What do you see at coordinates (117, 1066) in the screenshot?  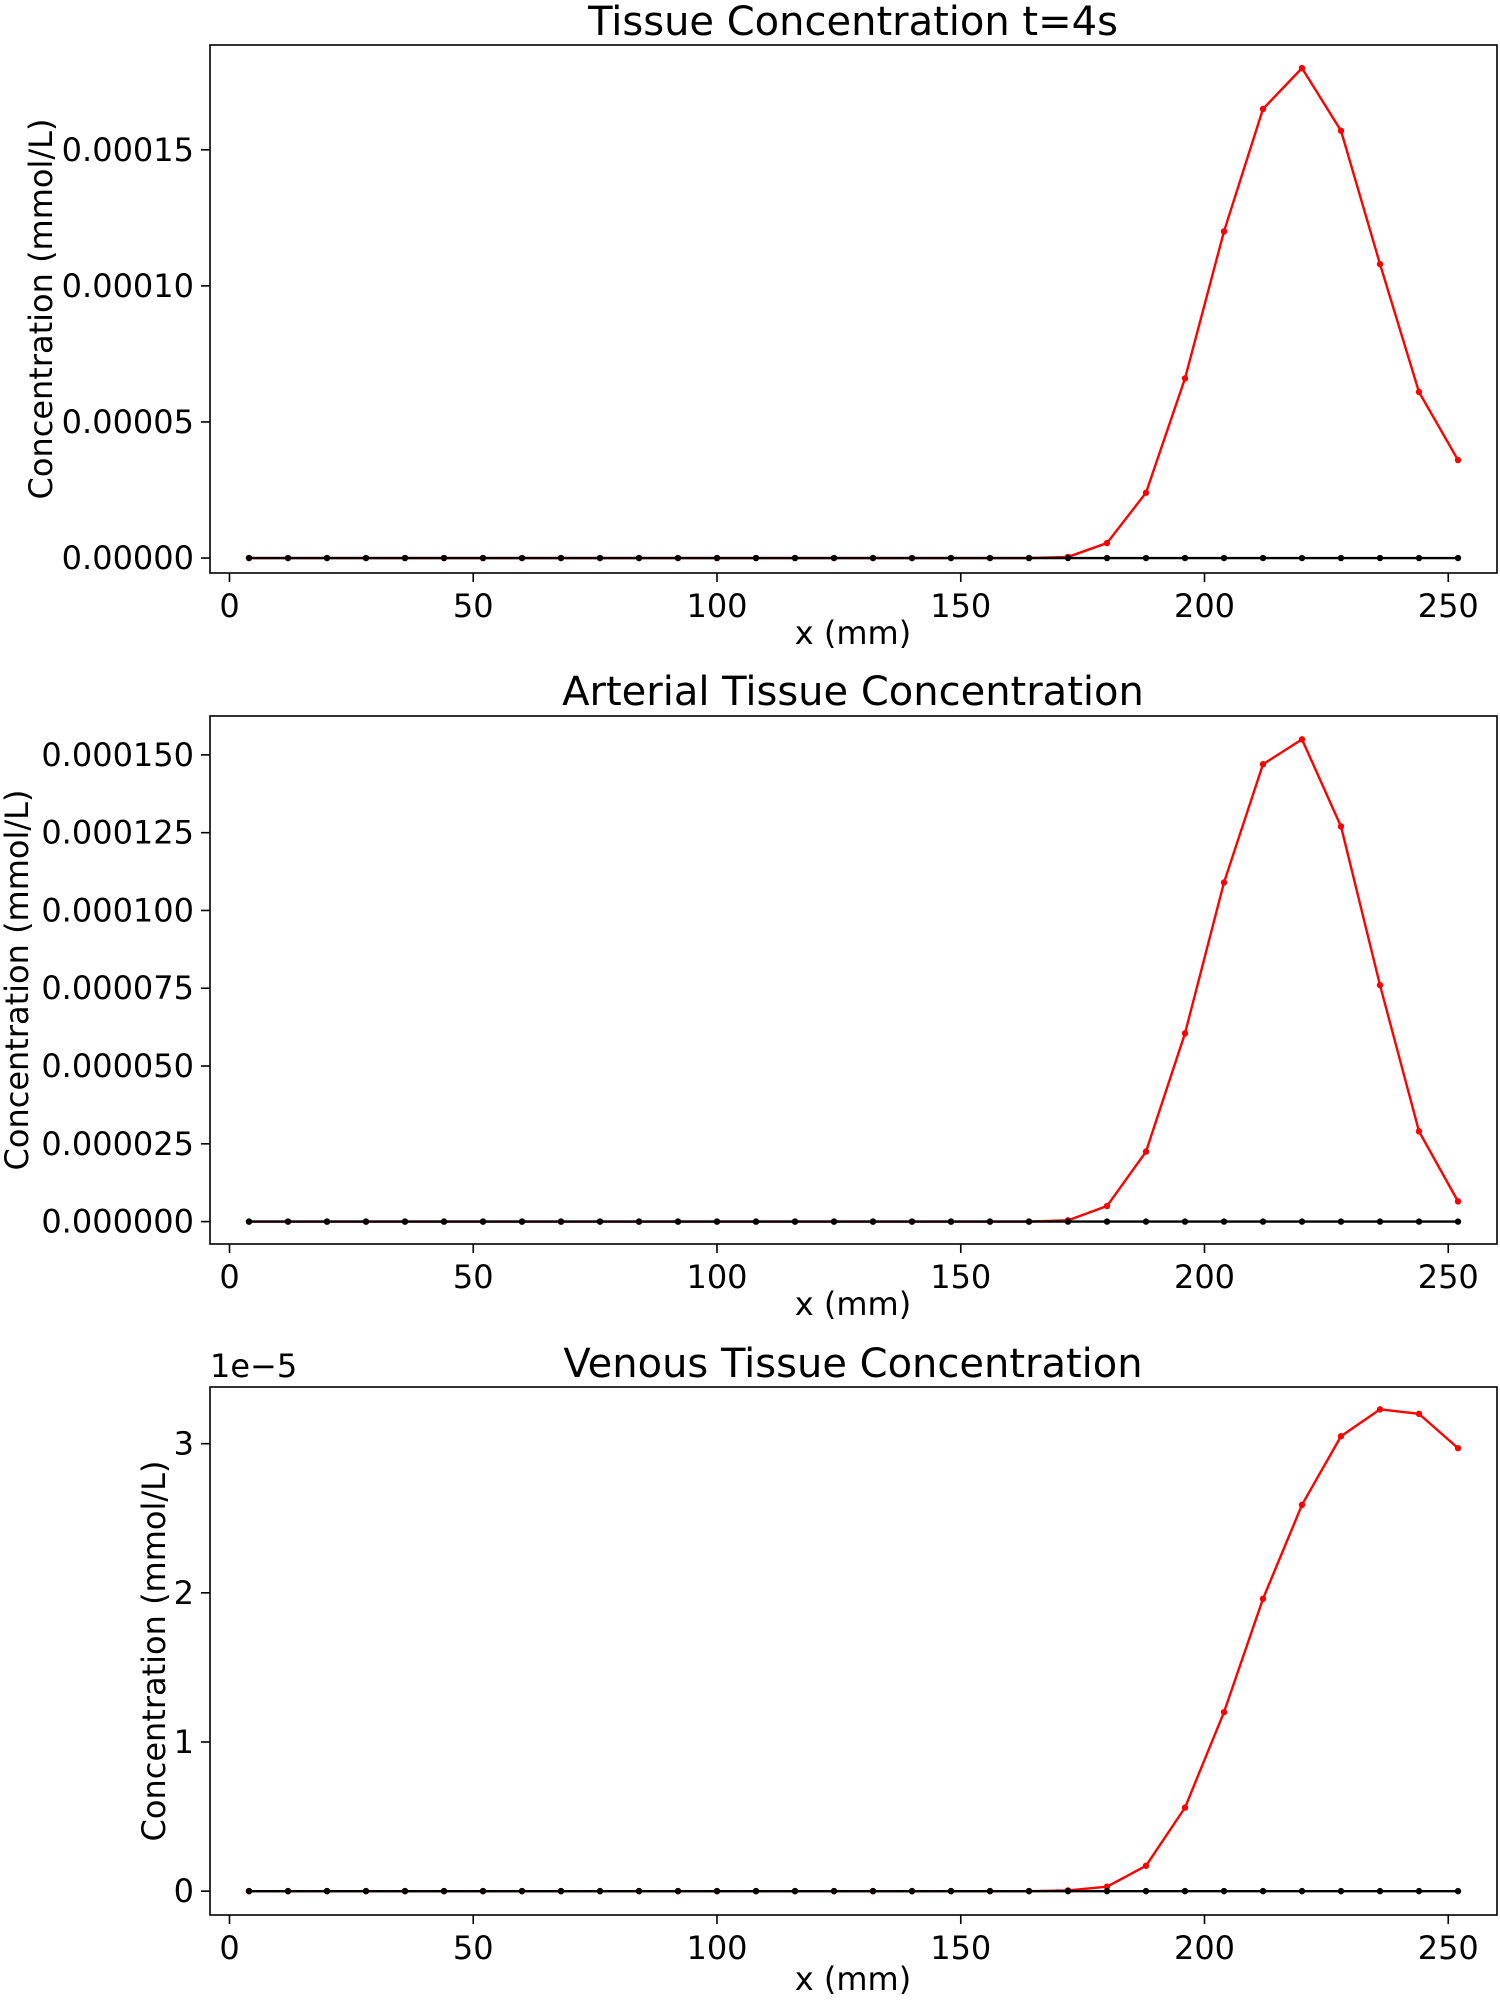 I see `y-tick-label: 0.000050` at bounding box center [117, 1066].